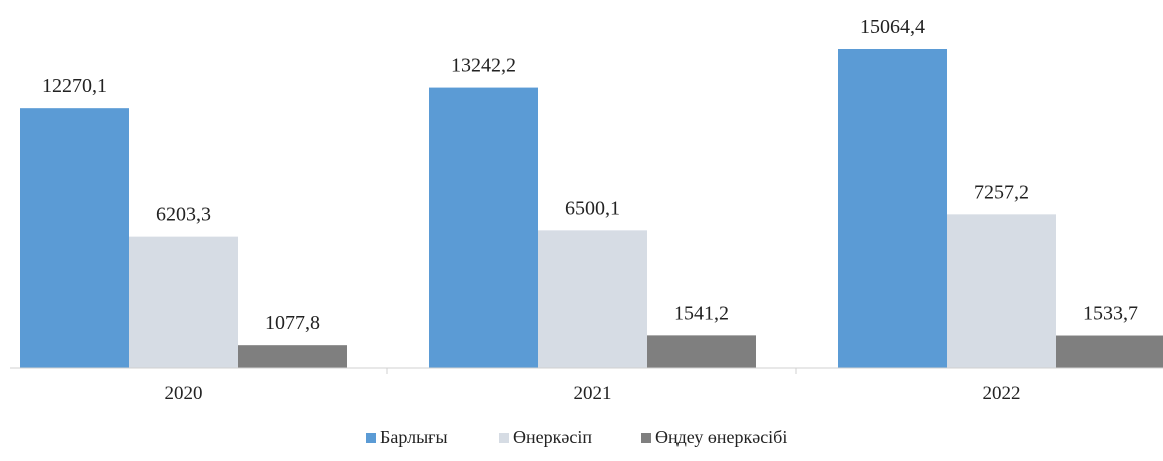 Image resolution: width=1163 pixels, height=461 pixels. What do you see at coordinates (74, 86) in the screenshot?
I see `data-label-2020-series-0: 12270,1` at bounding box center [74, 86].